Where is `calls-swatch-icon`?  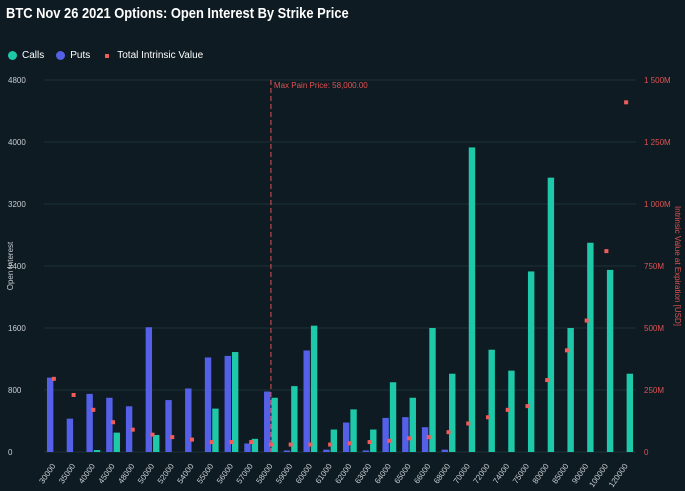
calls-swatch-icon is located at coordinates (12, 55).